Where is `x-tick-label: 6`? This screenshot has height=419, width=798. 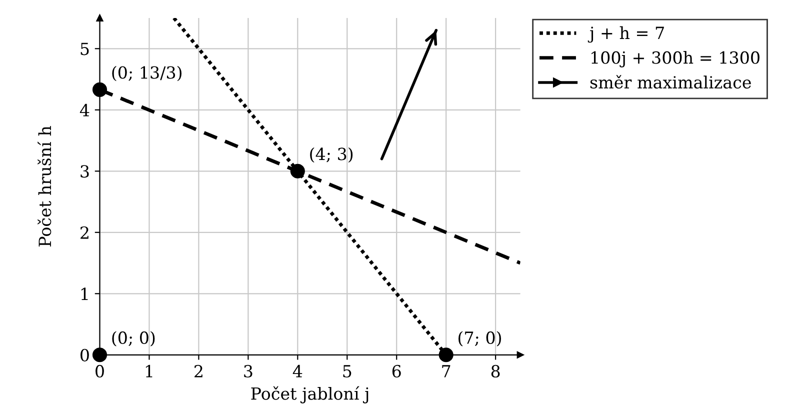
x-tick-label: 6 is located at coordinates (396, 371).